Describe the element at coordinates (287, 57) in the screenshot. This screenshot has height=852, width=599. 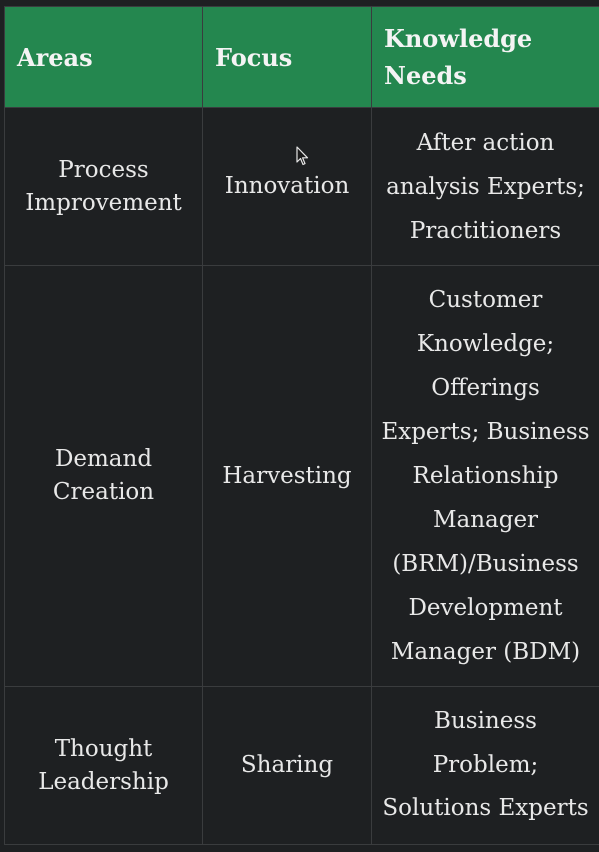
I see `header-focus: Focus` at that location.